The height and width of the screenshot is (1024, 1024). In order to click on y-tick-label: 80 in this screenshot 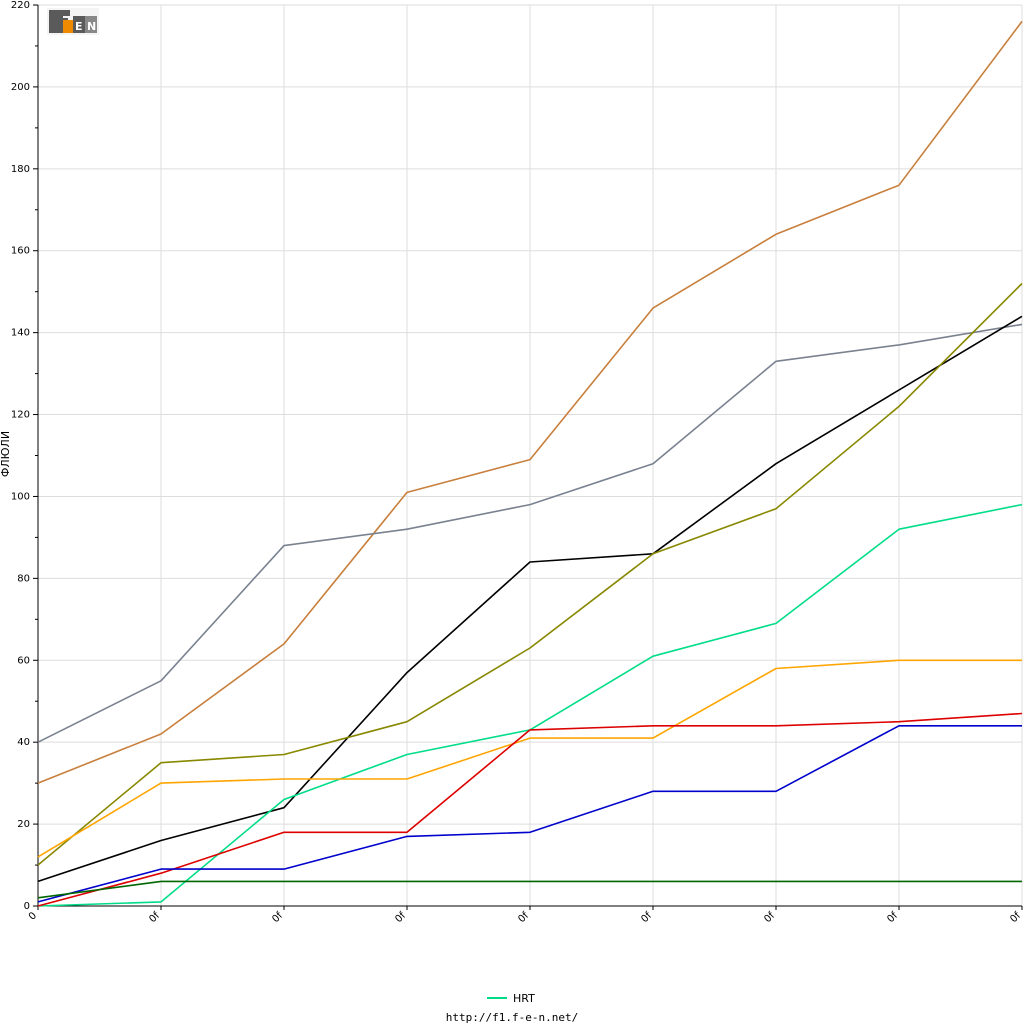, I will do `click(23, 578)`.